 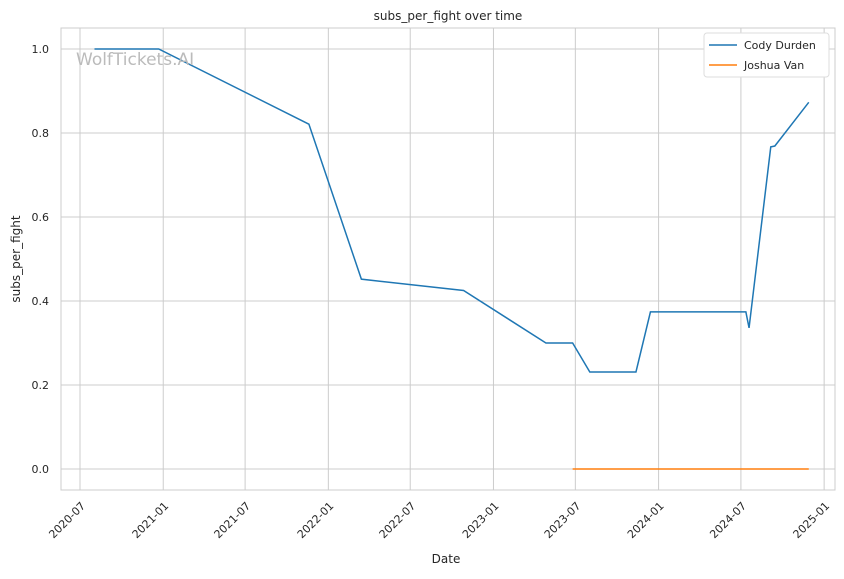 What do you see at coordinates (398, 520) in the screenshot?
I see `x-tick-label: 2022-07` at bounding box center [398, 520].